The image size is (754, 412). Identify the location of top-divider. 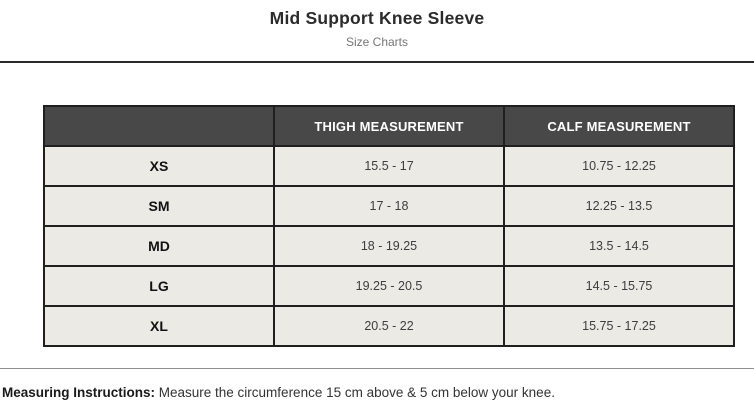
(377, 62).